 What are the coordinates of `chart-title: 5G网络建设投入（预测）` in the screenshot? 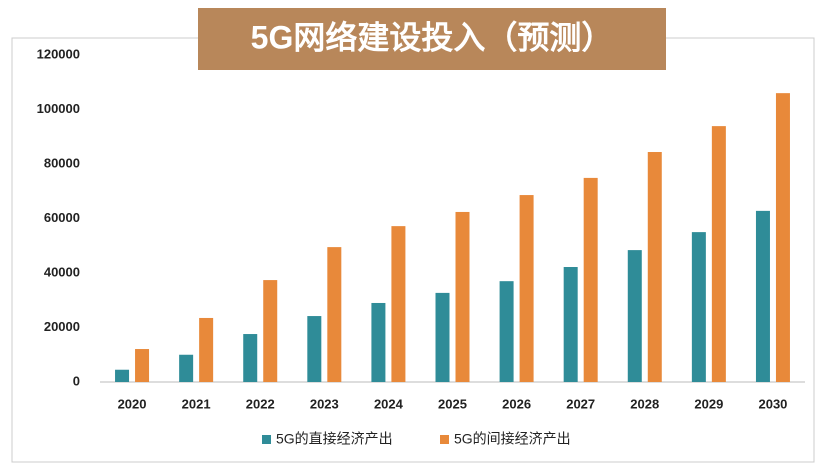 It's located at (432, 37).